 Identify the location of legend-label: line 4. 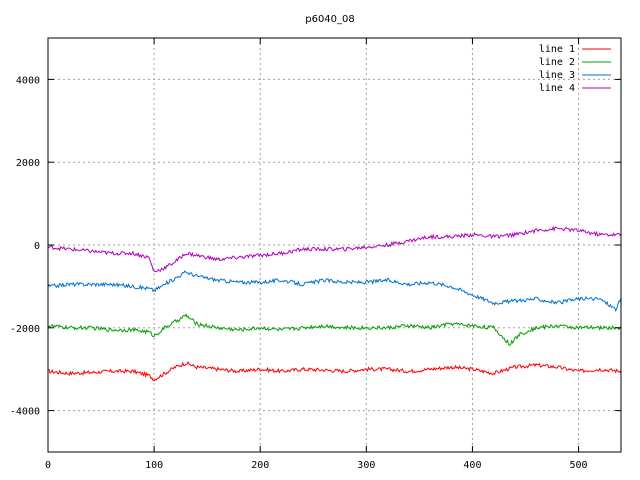
(557, 88).